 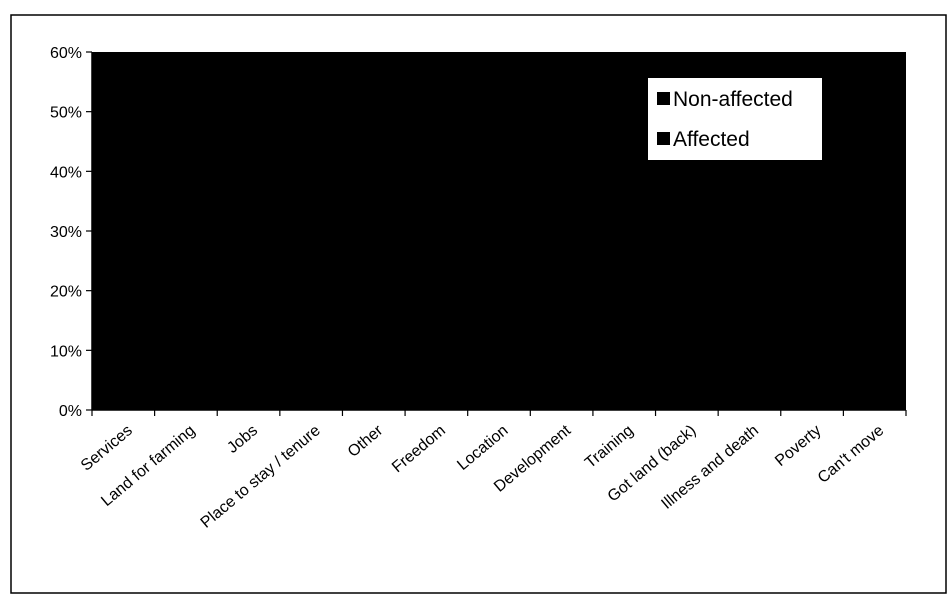 What do you see at coordinates (66, 292) in the screenshot?
I see `y-tick-label: 20%` at bounding box center [66, 292].